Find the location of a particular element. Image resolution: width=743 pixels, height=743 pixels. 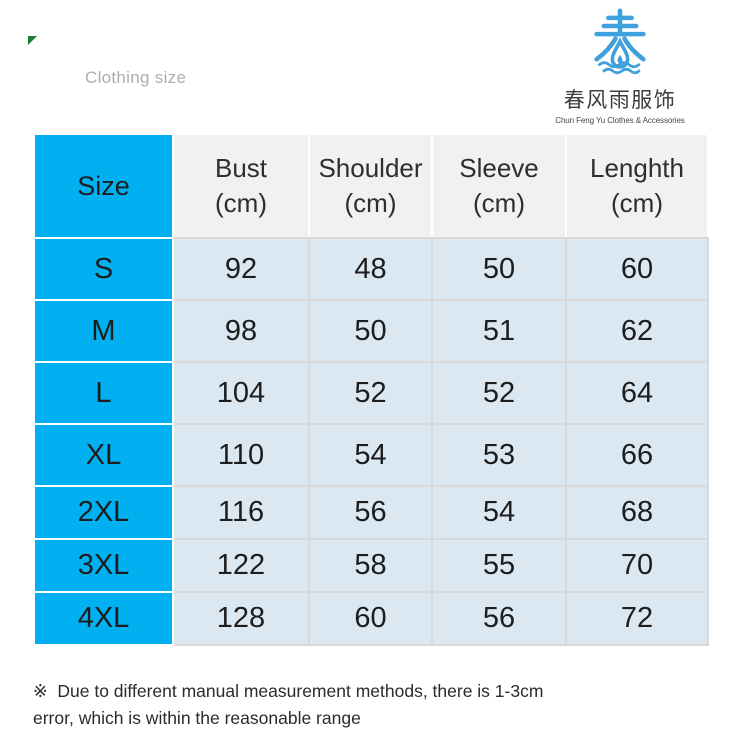

shoulder-cell: 54 is located at coordinates (370, 455).